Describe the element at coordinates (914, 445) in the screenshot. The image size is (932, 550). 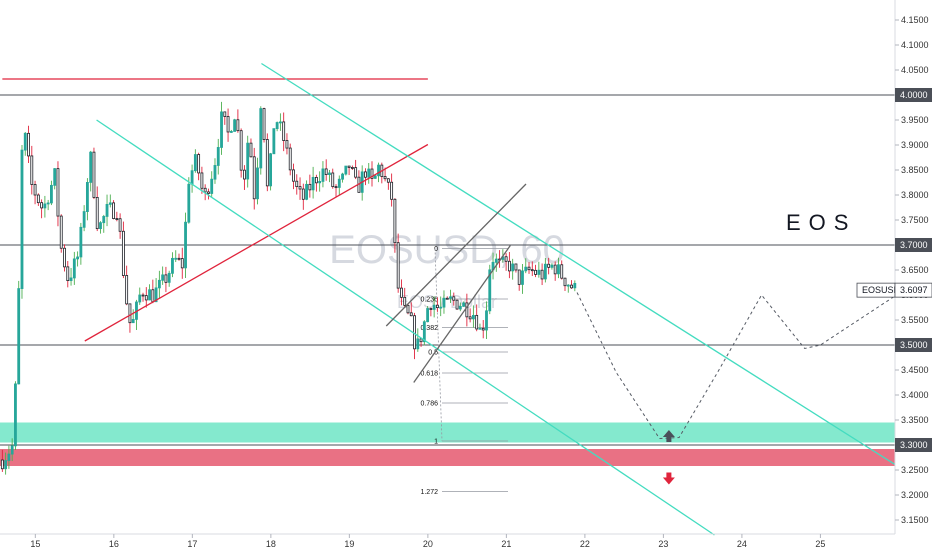
I see `price-level-label: 3.3000` at that location.